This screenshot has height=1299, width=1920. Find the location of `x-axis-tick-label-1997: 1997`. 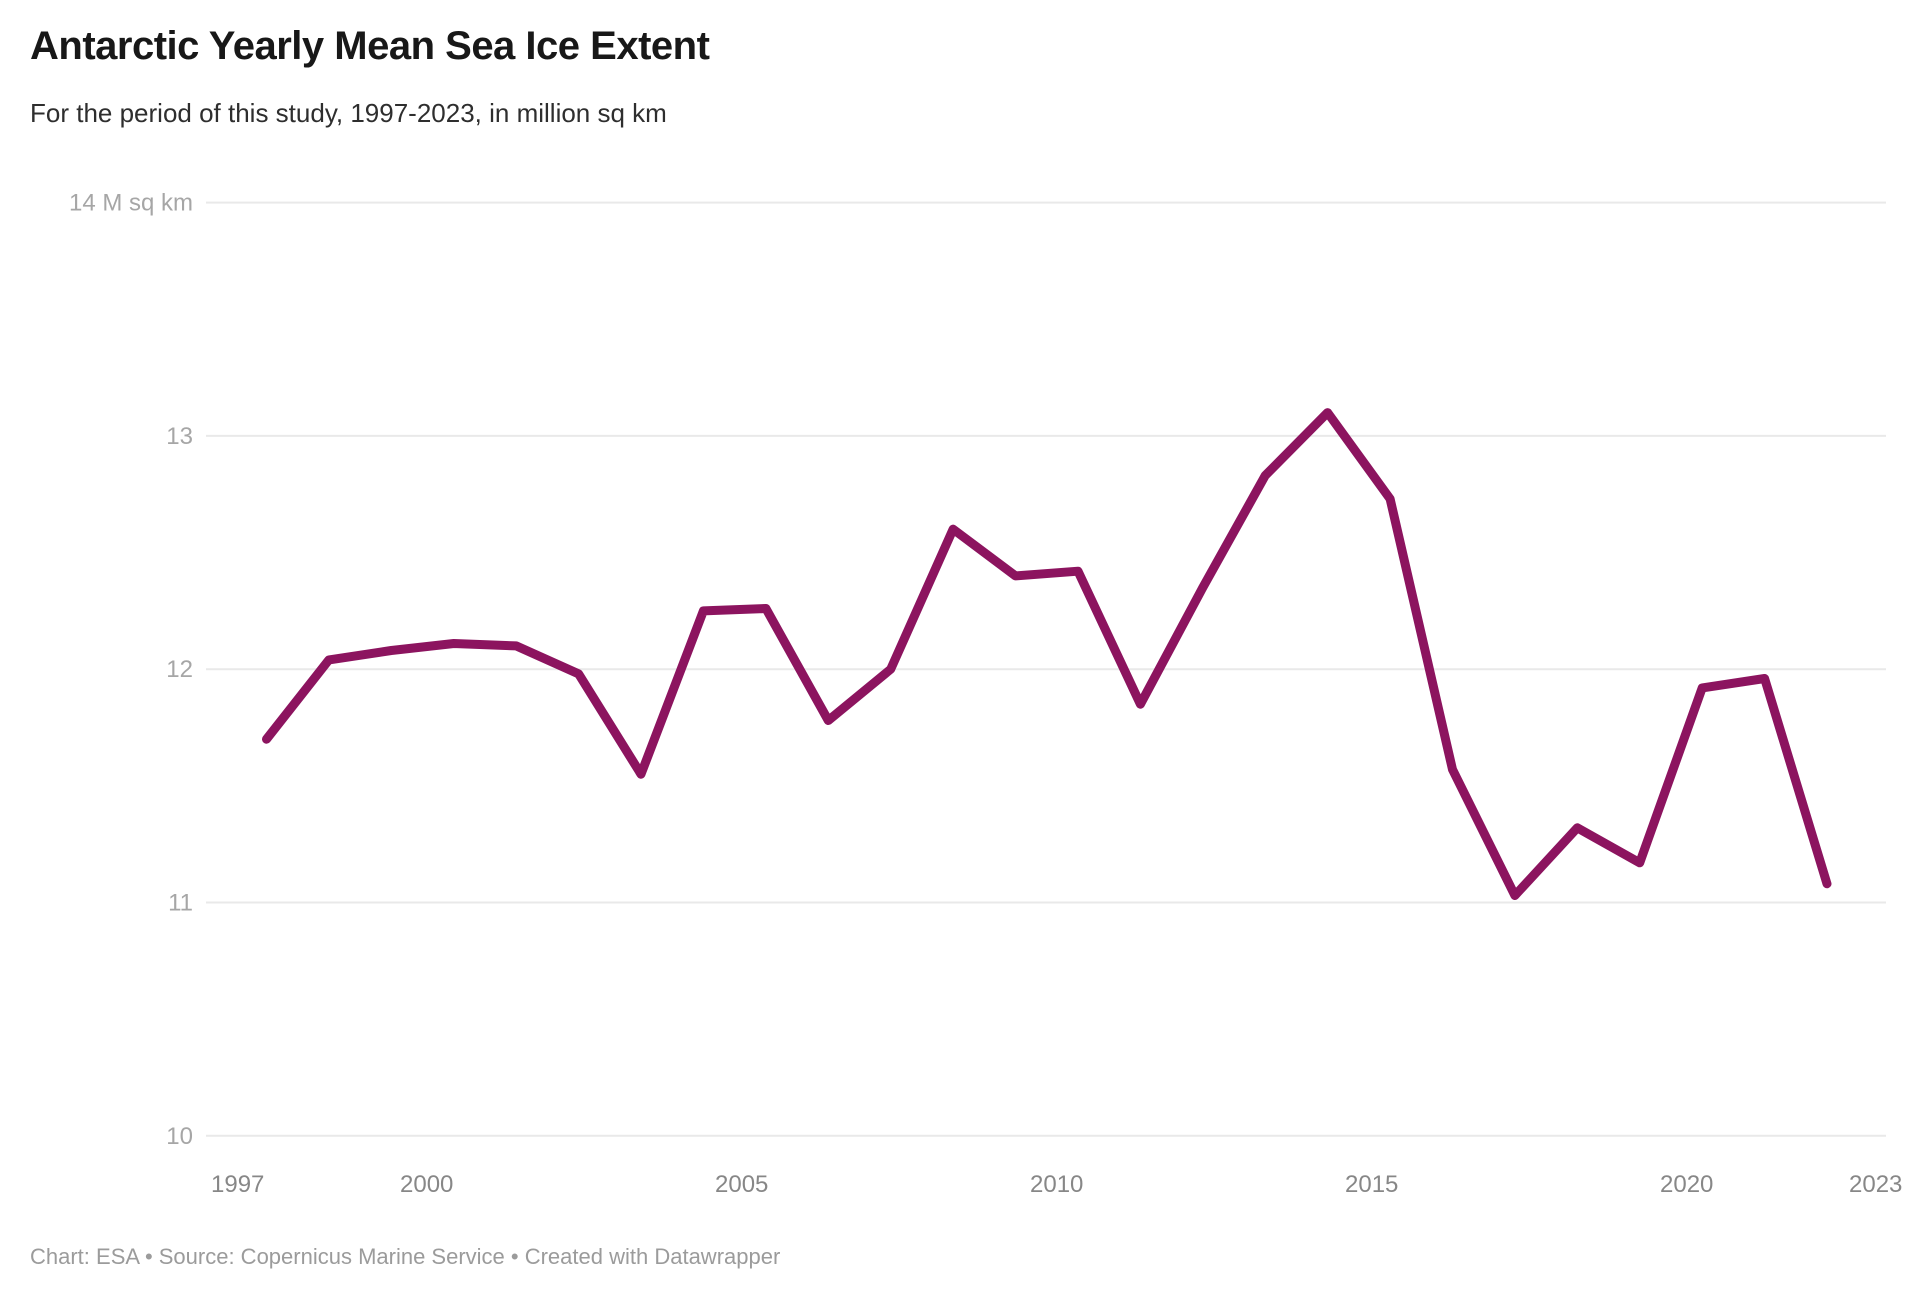

x-axis-tick-label-1997: 1997 is located at coordinates (237, 1184).